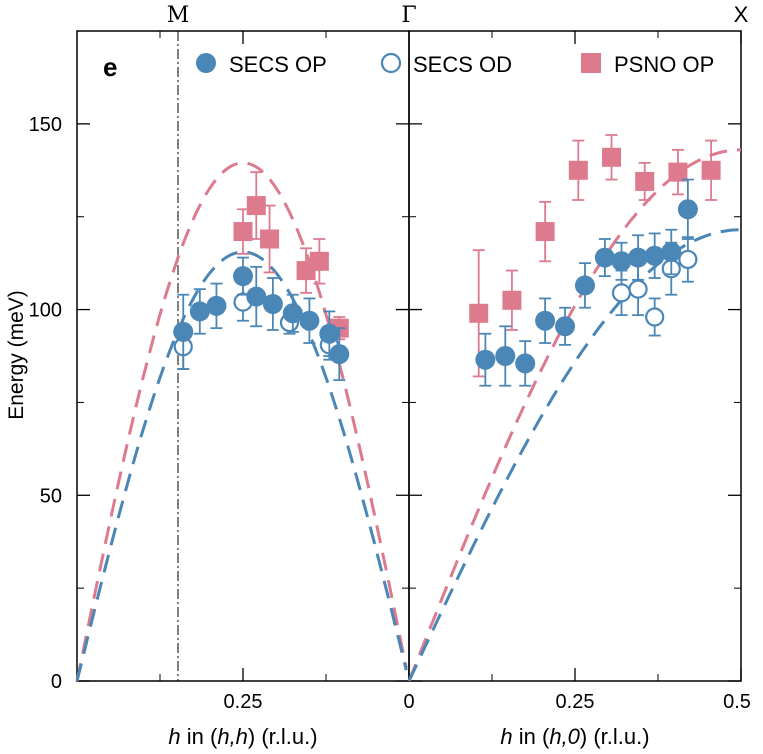  Describe the element at coordinates (737, 702) in the screenshot. I see `x-tick-label: 0.5` at that location.